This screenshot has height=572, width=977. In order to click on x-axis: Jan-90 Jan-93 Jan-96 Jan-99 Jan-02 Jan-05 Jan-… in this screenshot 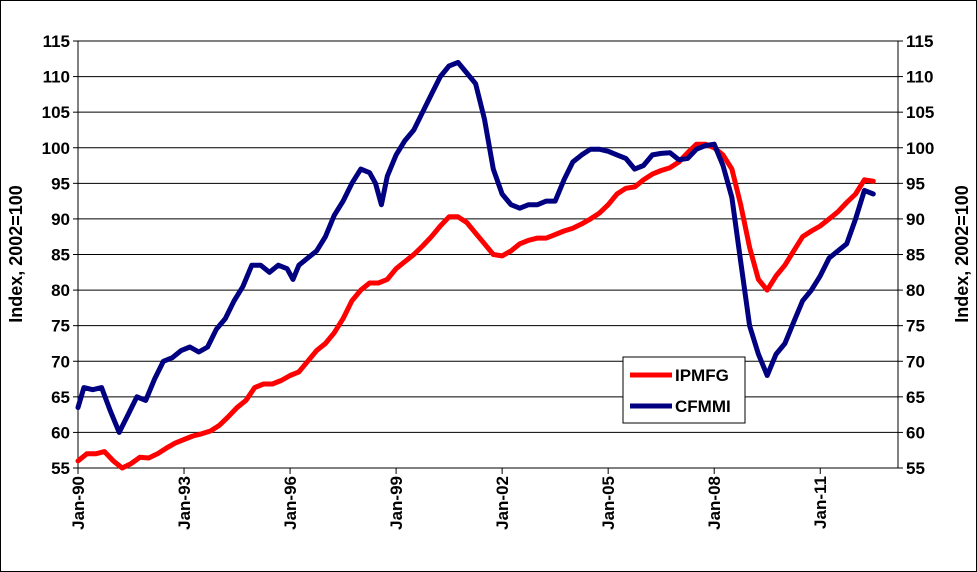, I will do `click(449, 499)`.